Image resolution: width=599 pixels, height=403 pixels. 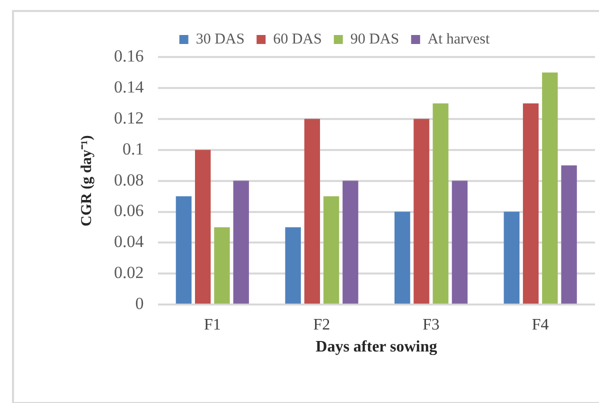 I want to click on y-tick-label: 0.02, so click(x=129, y=272).